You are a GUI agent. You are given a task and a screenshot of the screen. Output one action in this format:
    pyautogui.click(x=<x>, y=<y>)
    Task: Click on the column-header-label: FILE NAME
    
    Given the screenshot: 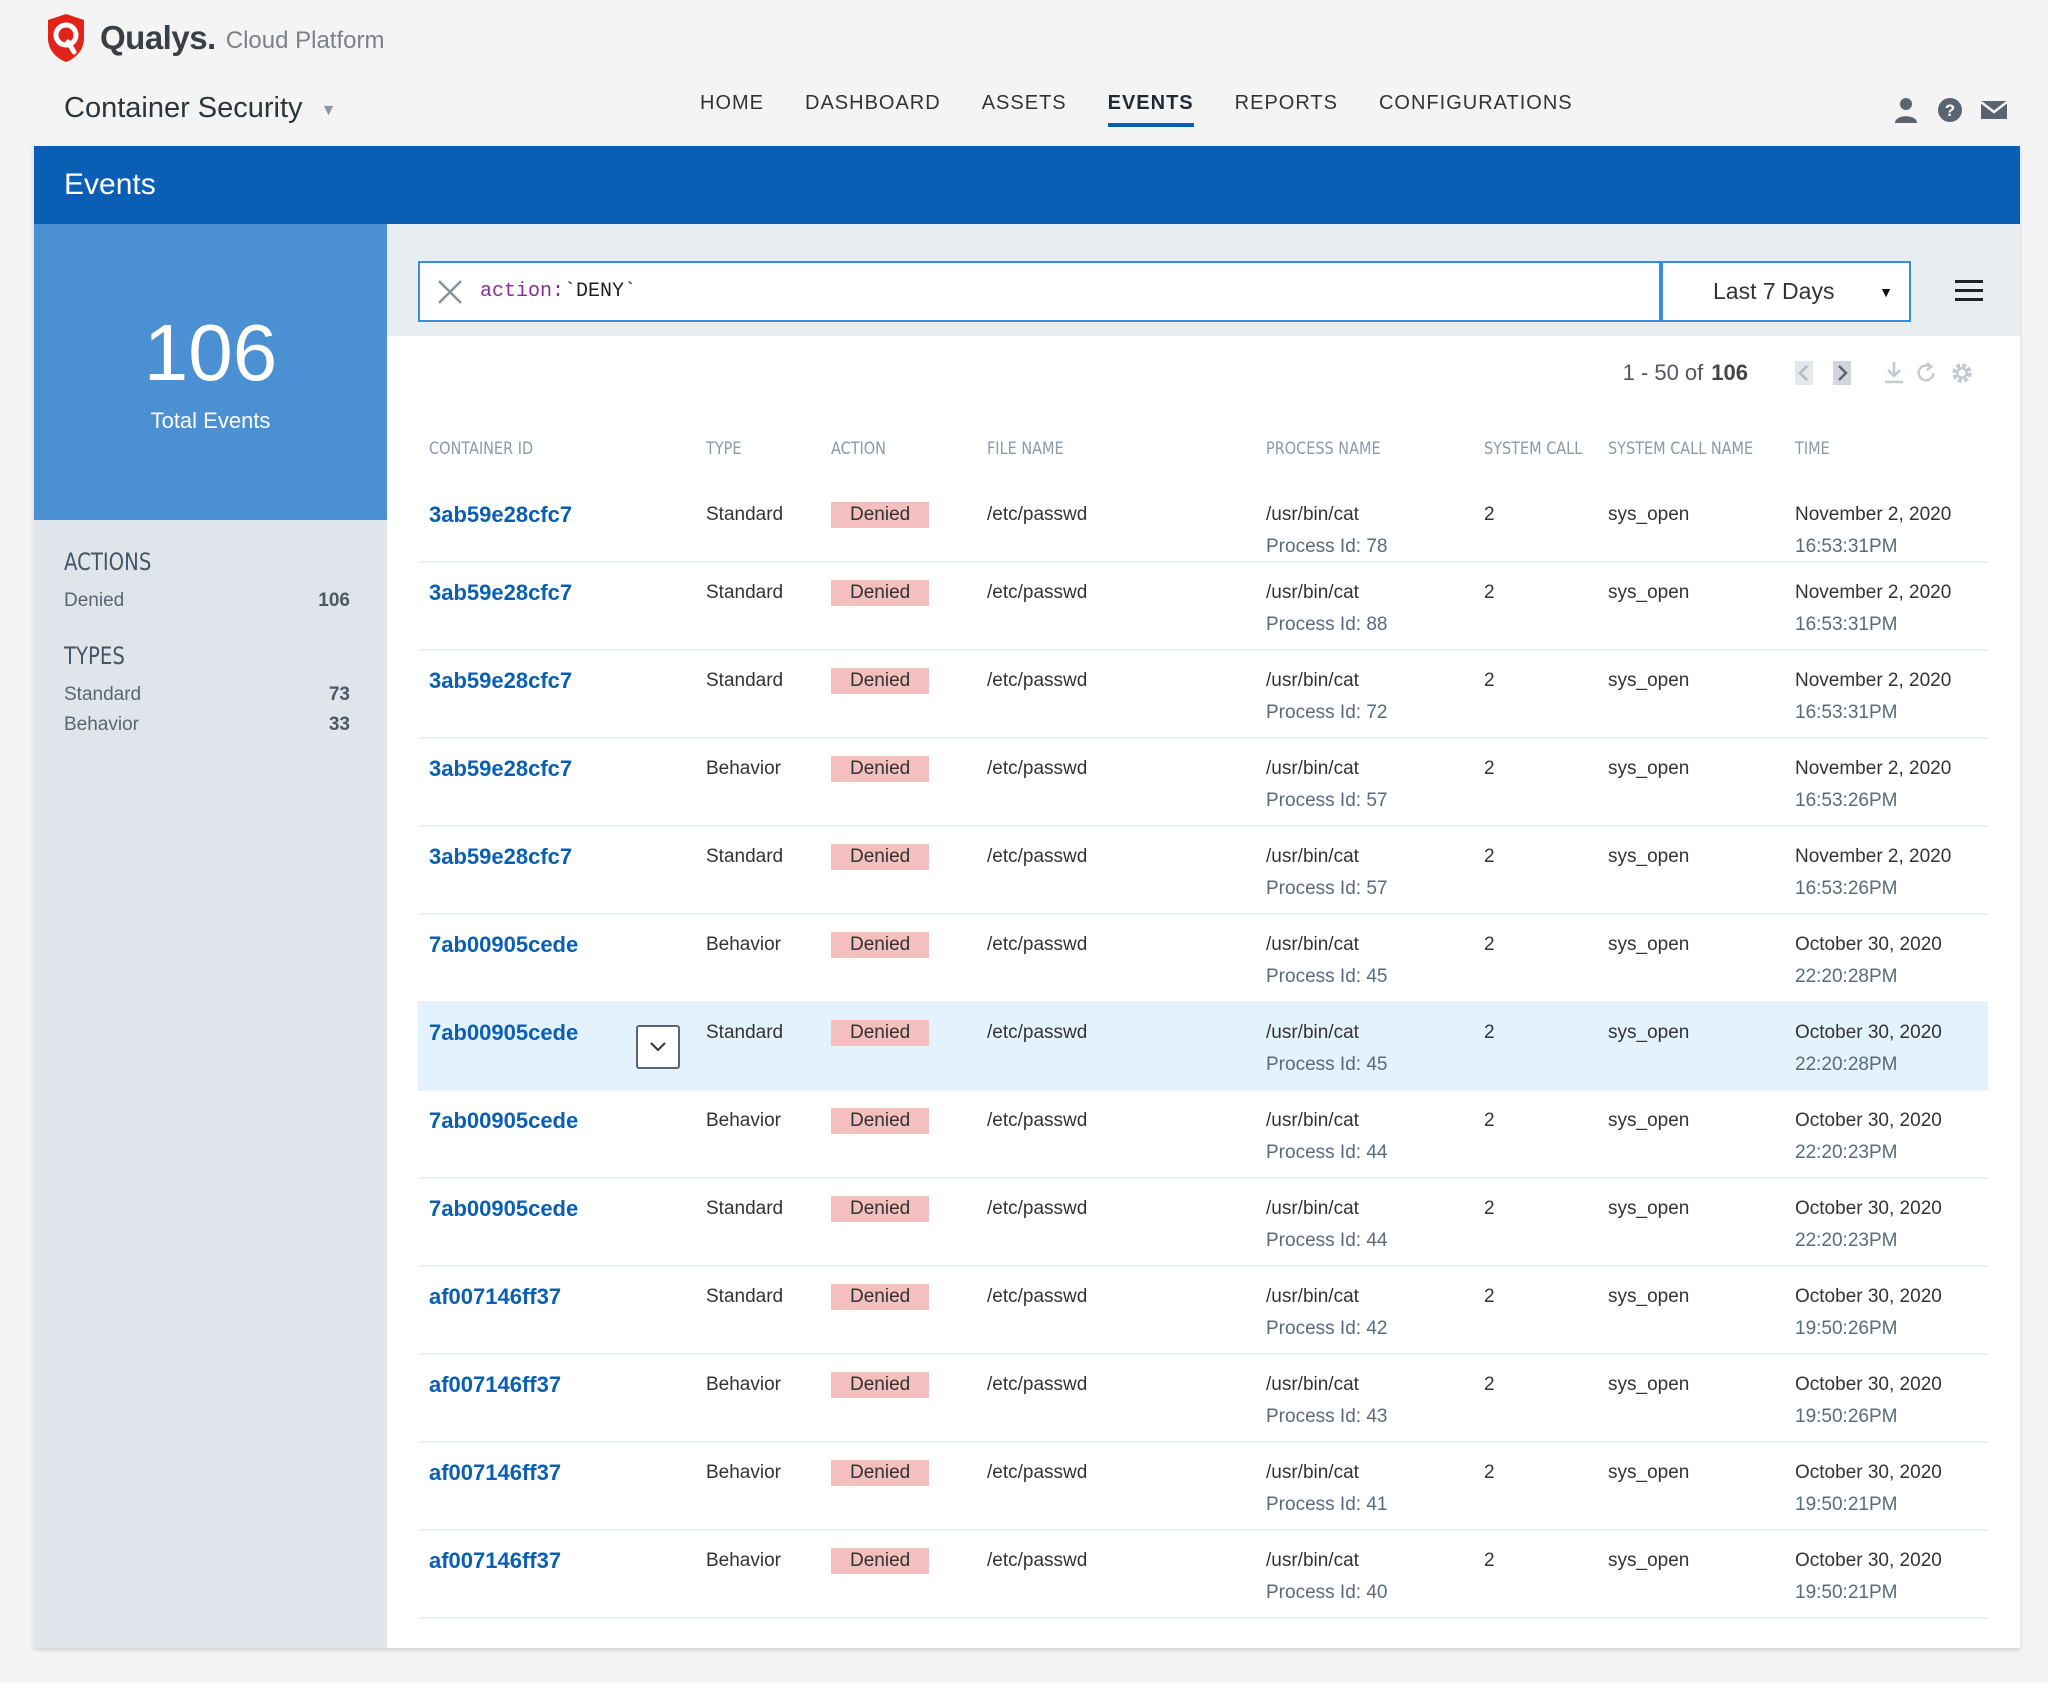 What is the action you would take?
    pyautogui.click(x=1025, y=448)
    